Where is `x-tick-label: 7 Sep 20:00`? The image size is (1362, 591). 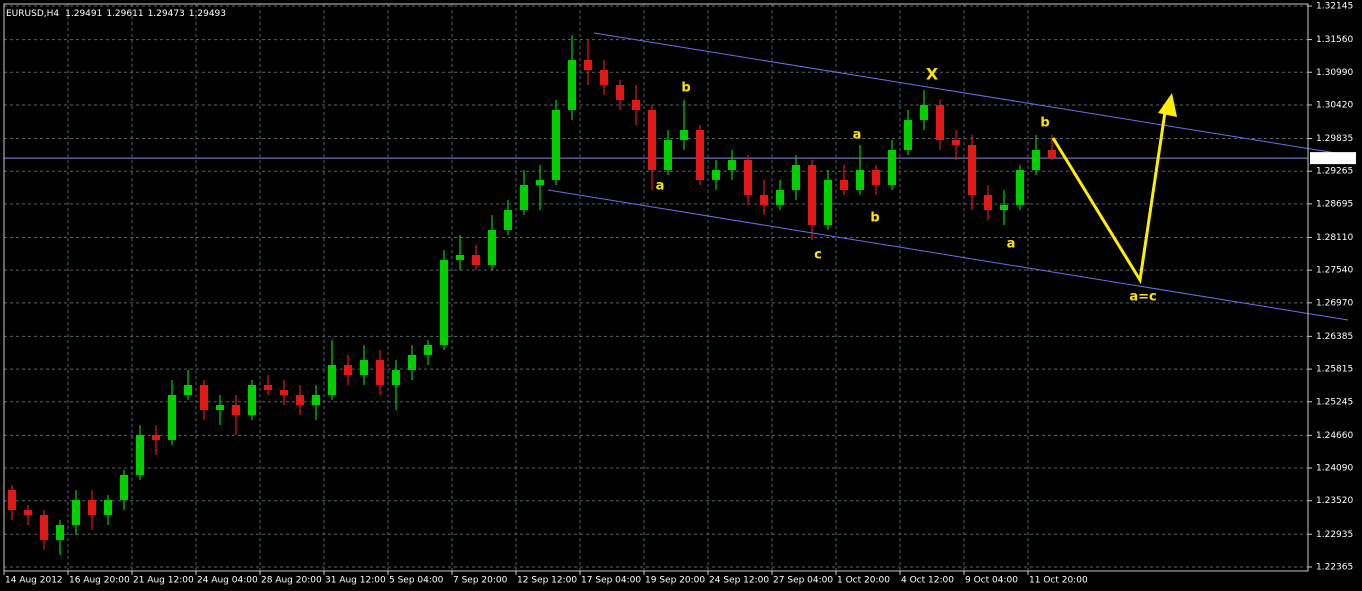
x-tick-label: 7 Sep 20:00 is located at coordinates (480, 581).